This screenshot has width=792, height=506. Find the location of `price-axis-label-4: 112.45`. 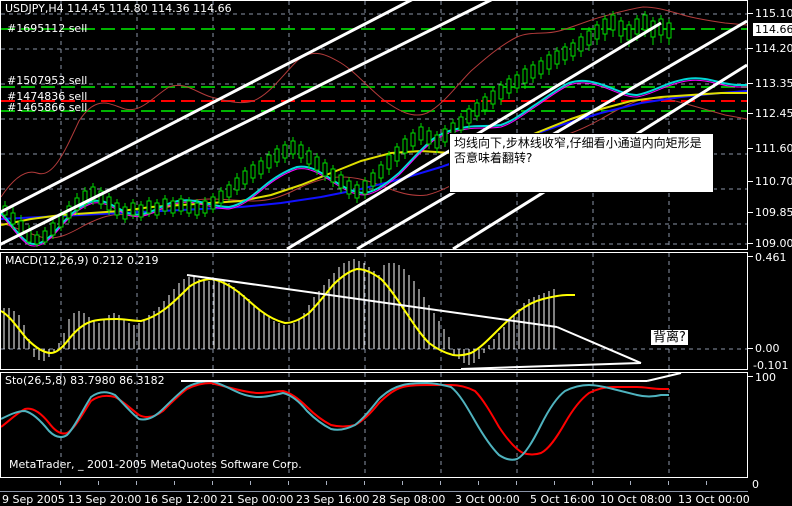

price-axis-label-4: 112.45 is located at coordinates (773, 113).